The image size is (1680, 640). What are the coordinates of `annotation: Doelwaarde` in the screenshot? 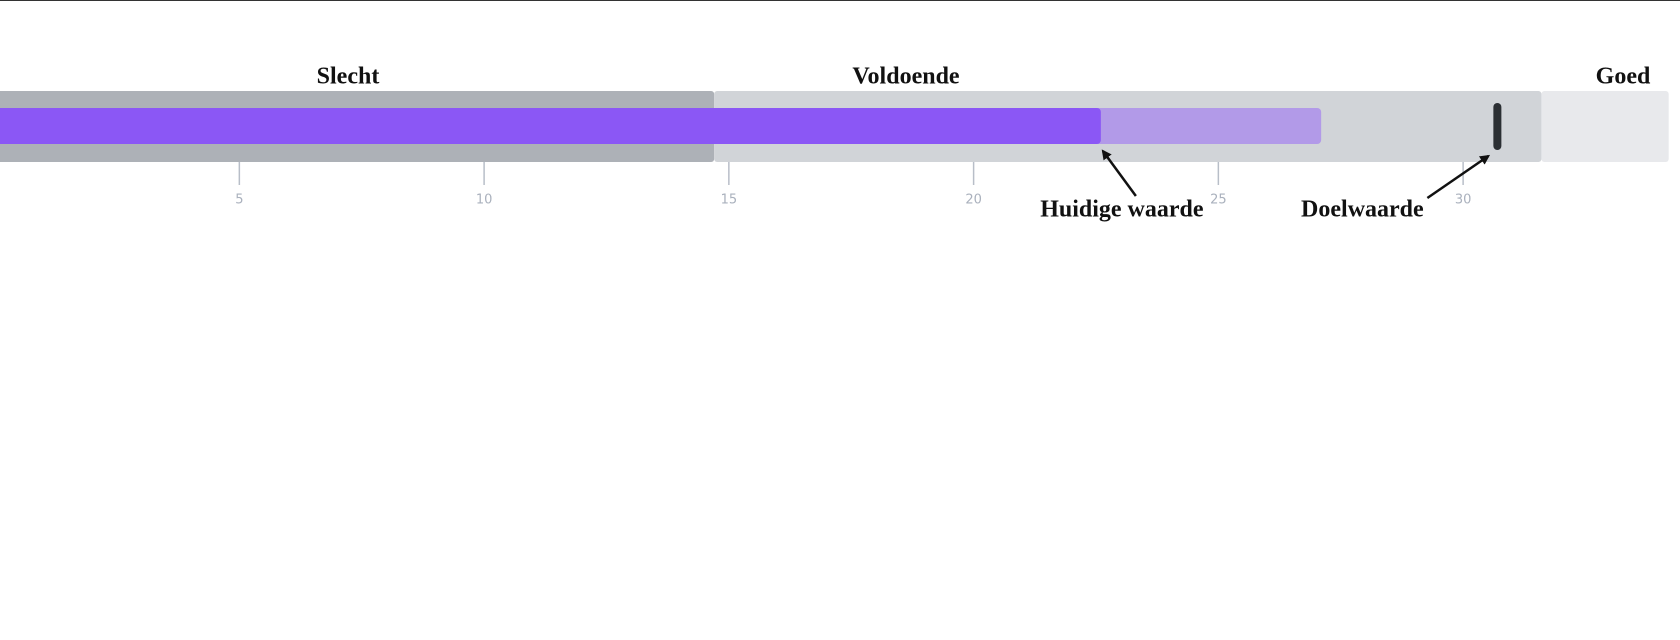 It's located at (1362, 210).